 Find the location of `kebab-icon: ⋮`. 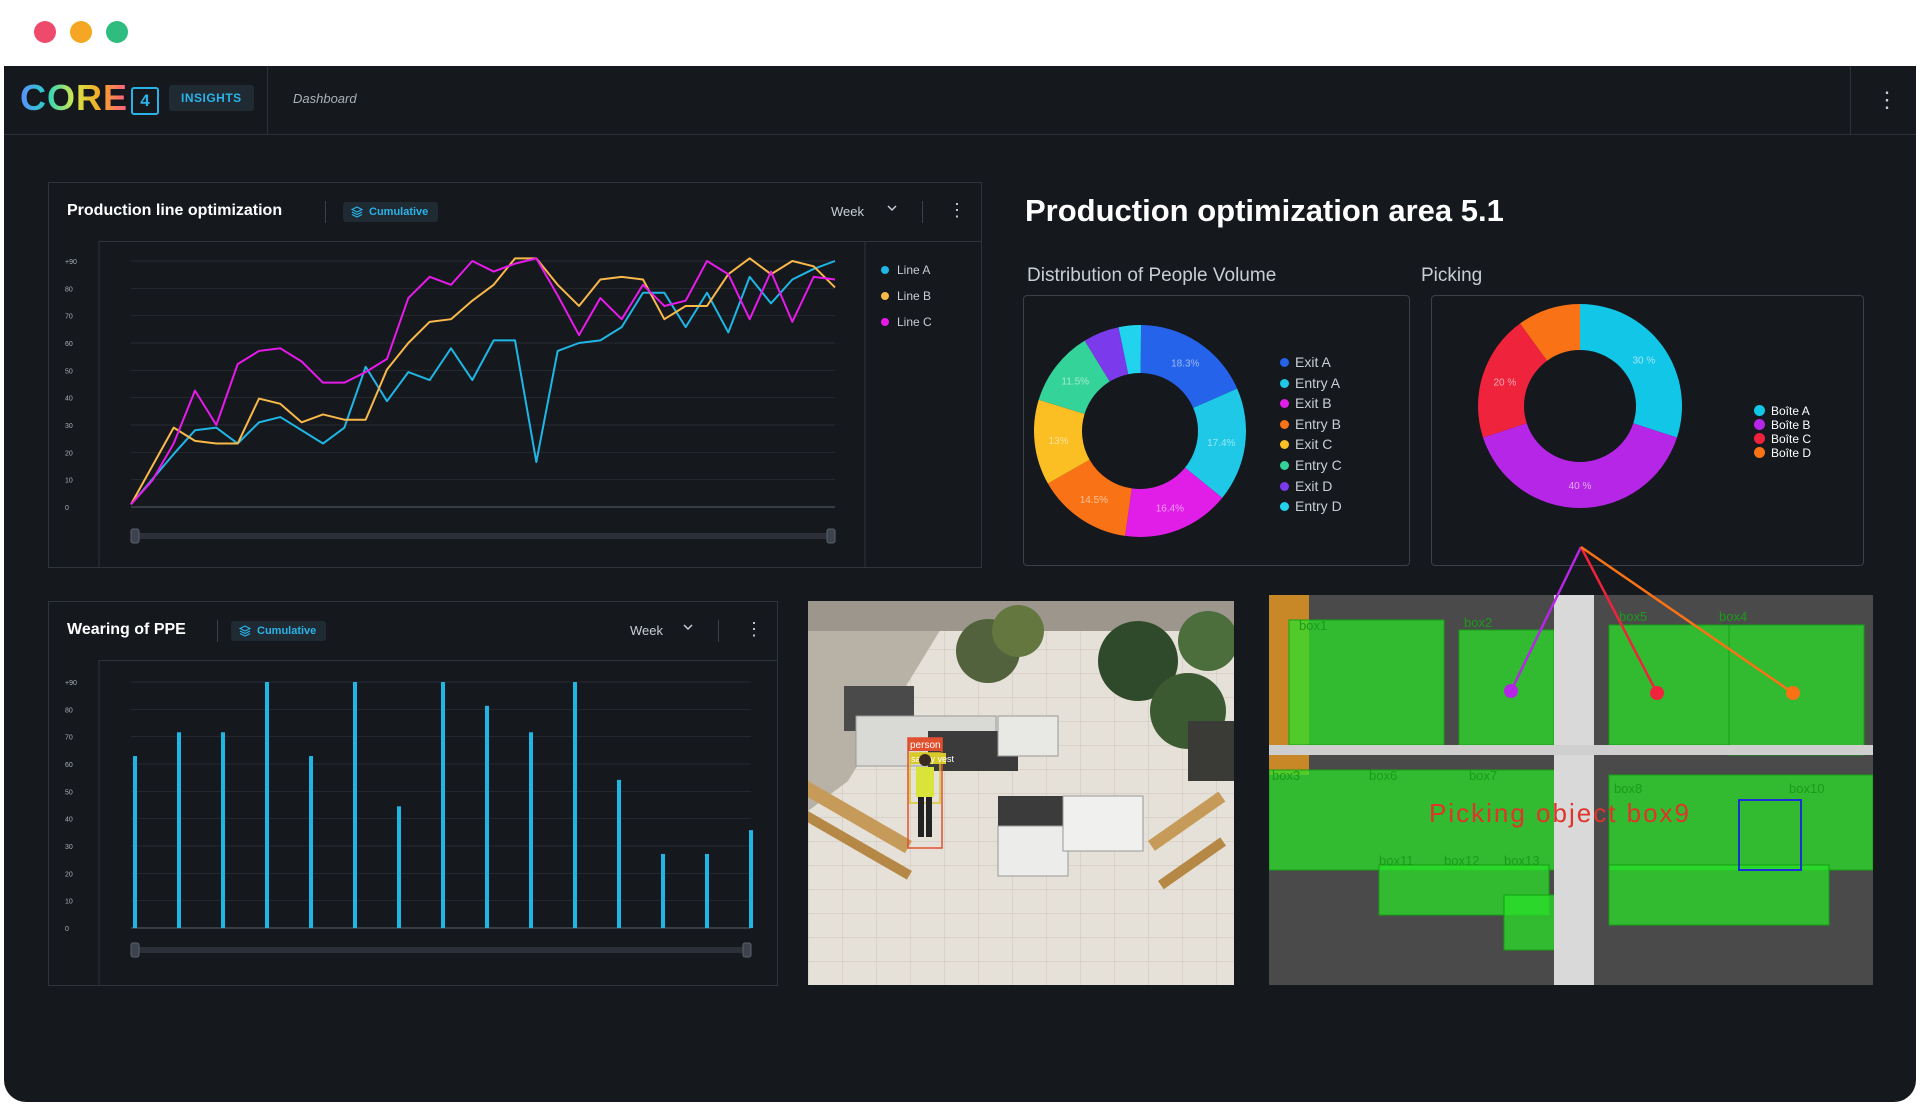

kebab-icon: ⋮ is located at coordinates (1887, 99).